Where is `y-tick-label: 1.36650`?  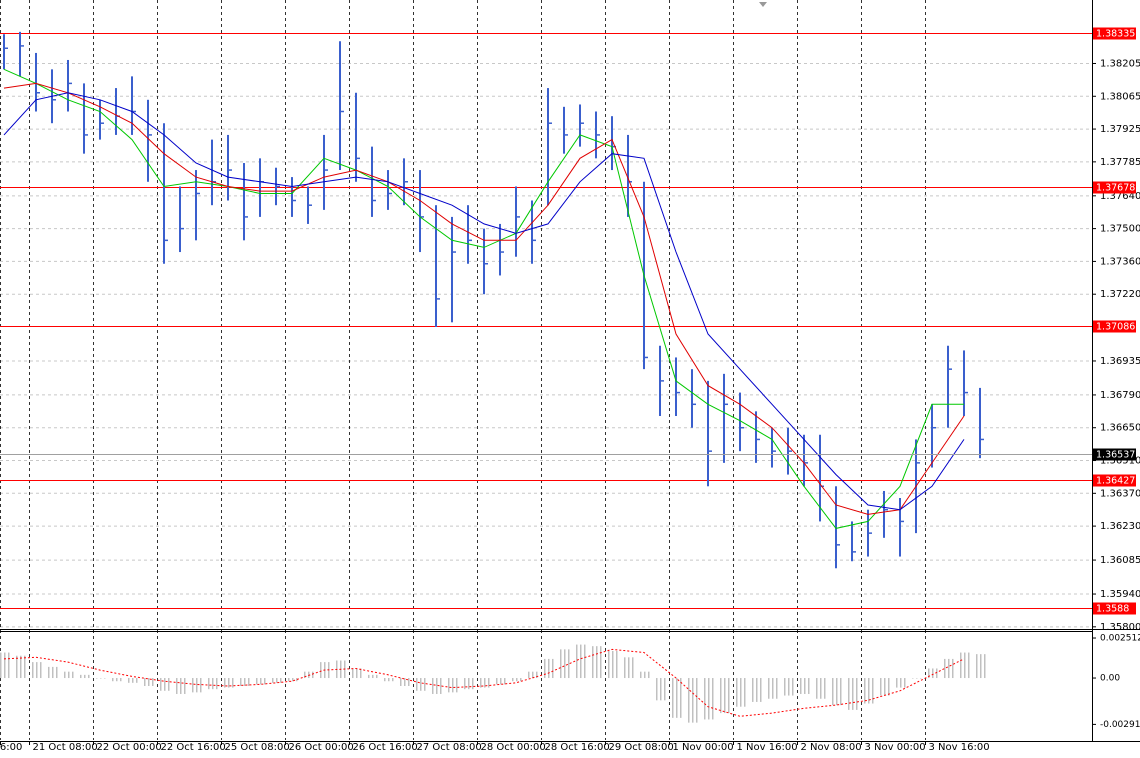 y-tick-label: 1.36650 is located at coordinates (1120, 428).